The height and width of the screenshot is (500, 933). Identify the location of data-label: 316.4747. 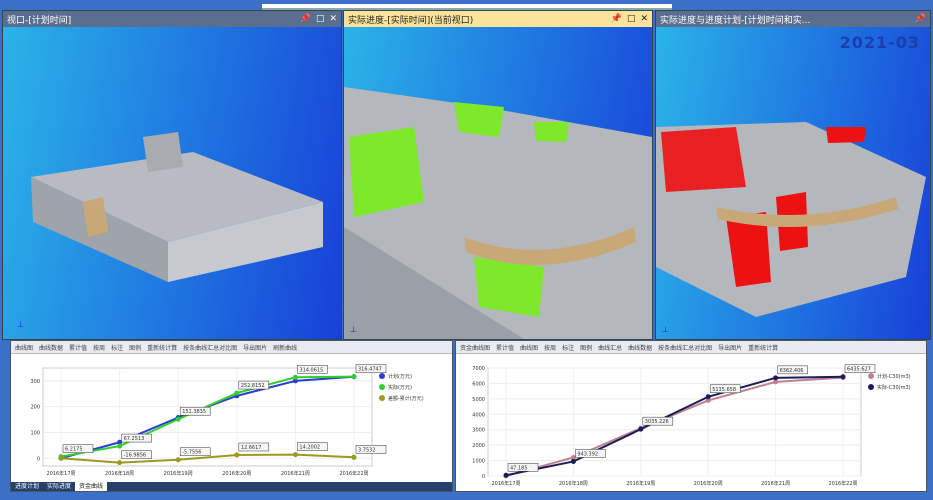
(370, 370).